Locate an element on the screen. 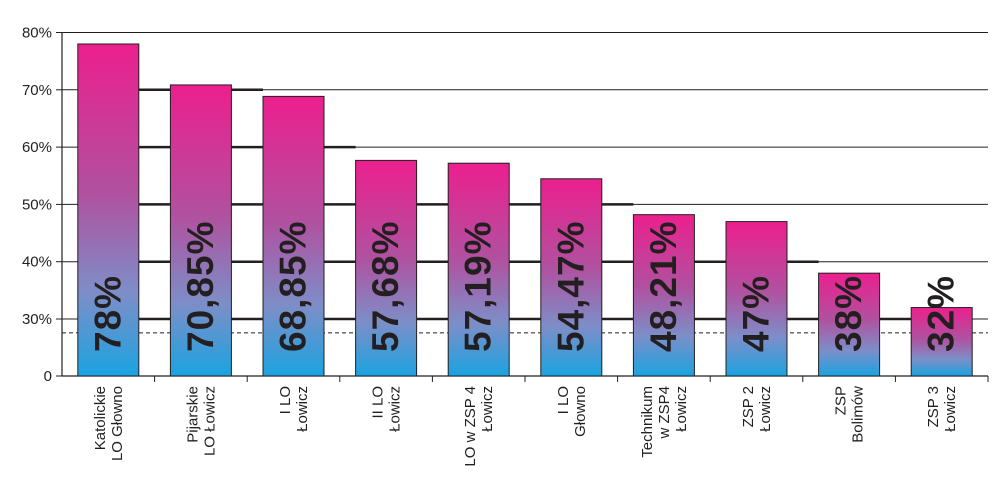 The width and height of the screenshot is (1005, 478). category-label: w ZSP4 is located at coordinates (664, 413).